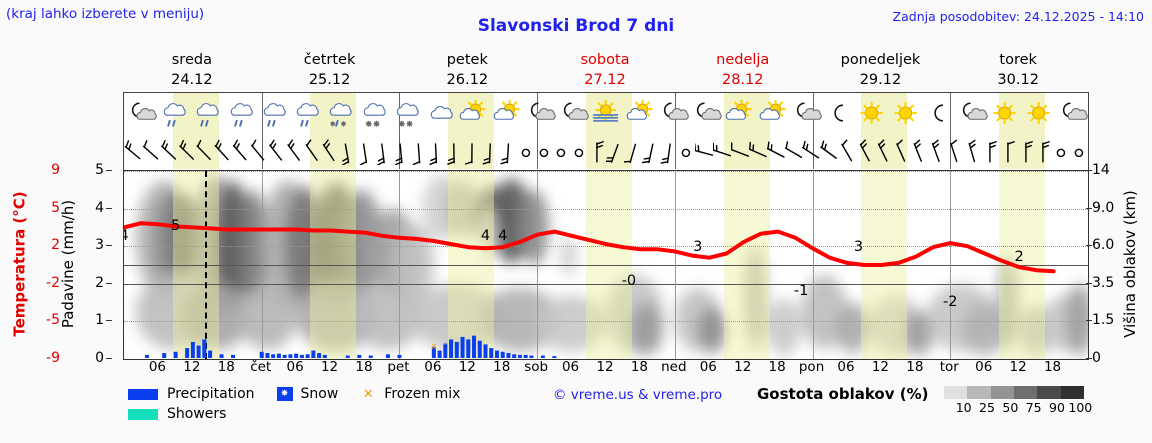 This screenshot has height=443, width=1152. I want to click on x-tick-8: 06, so click(433, 367).